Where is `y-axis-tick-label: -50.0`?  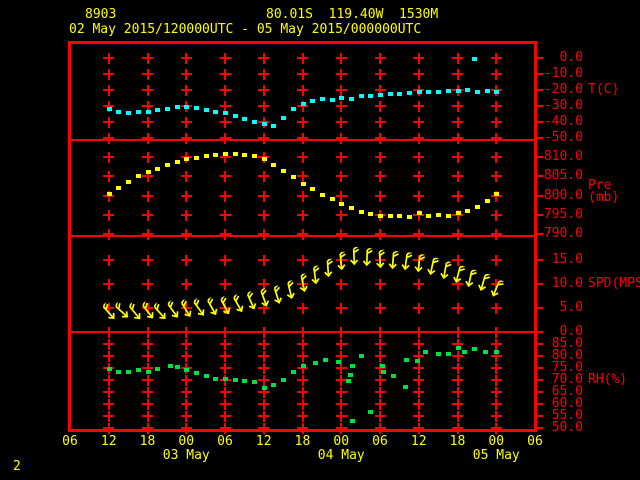 y-axis-tick-label: -50.0 is located at coordinates (563, 137).